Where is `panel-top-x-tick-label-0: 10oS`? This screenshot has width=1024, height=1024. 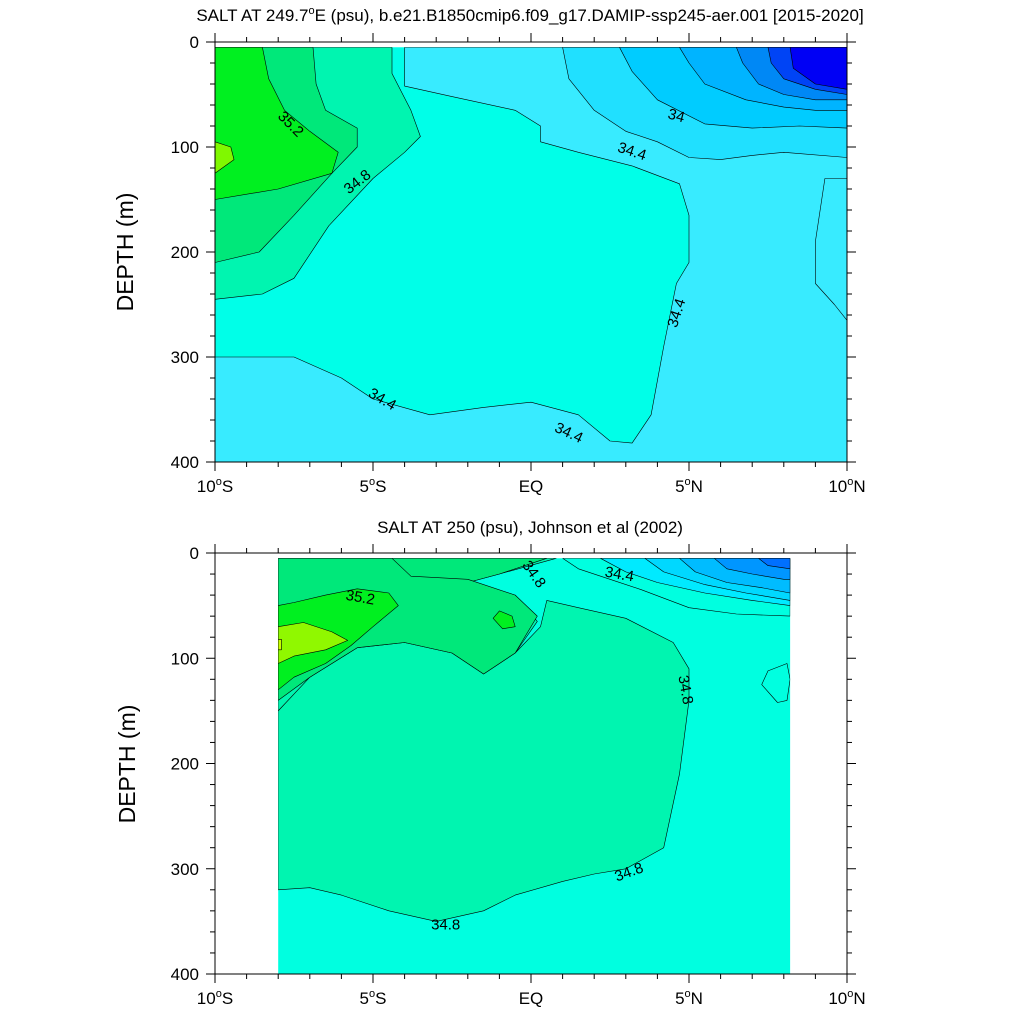 panel-top-x-tick-label-0: 10oS is located at coordinates (215, 486).